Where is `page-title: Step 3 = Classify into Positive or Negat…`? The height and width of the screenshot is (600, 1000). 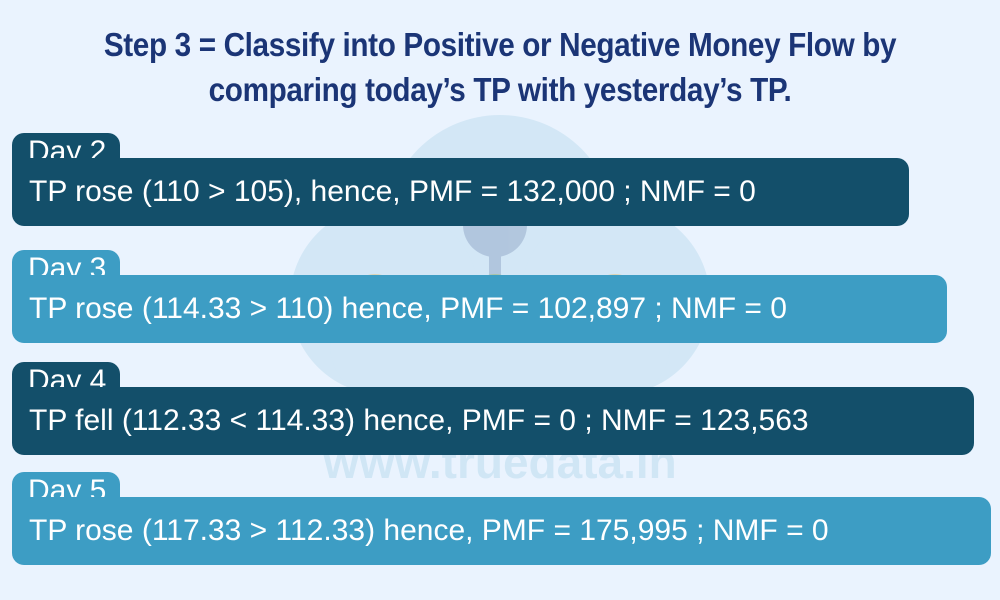
page-title: Step 3 = Classify into Positive or Negat… is located at coordinates (500, 67).